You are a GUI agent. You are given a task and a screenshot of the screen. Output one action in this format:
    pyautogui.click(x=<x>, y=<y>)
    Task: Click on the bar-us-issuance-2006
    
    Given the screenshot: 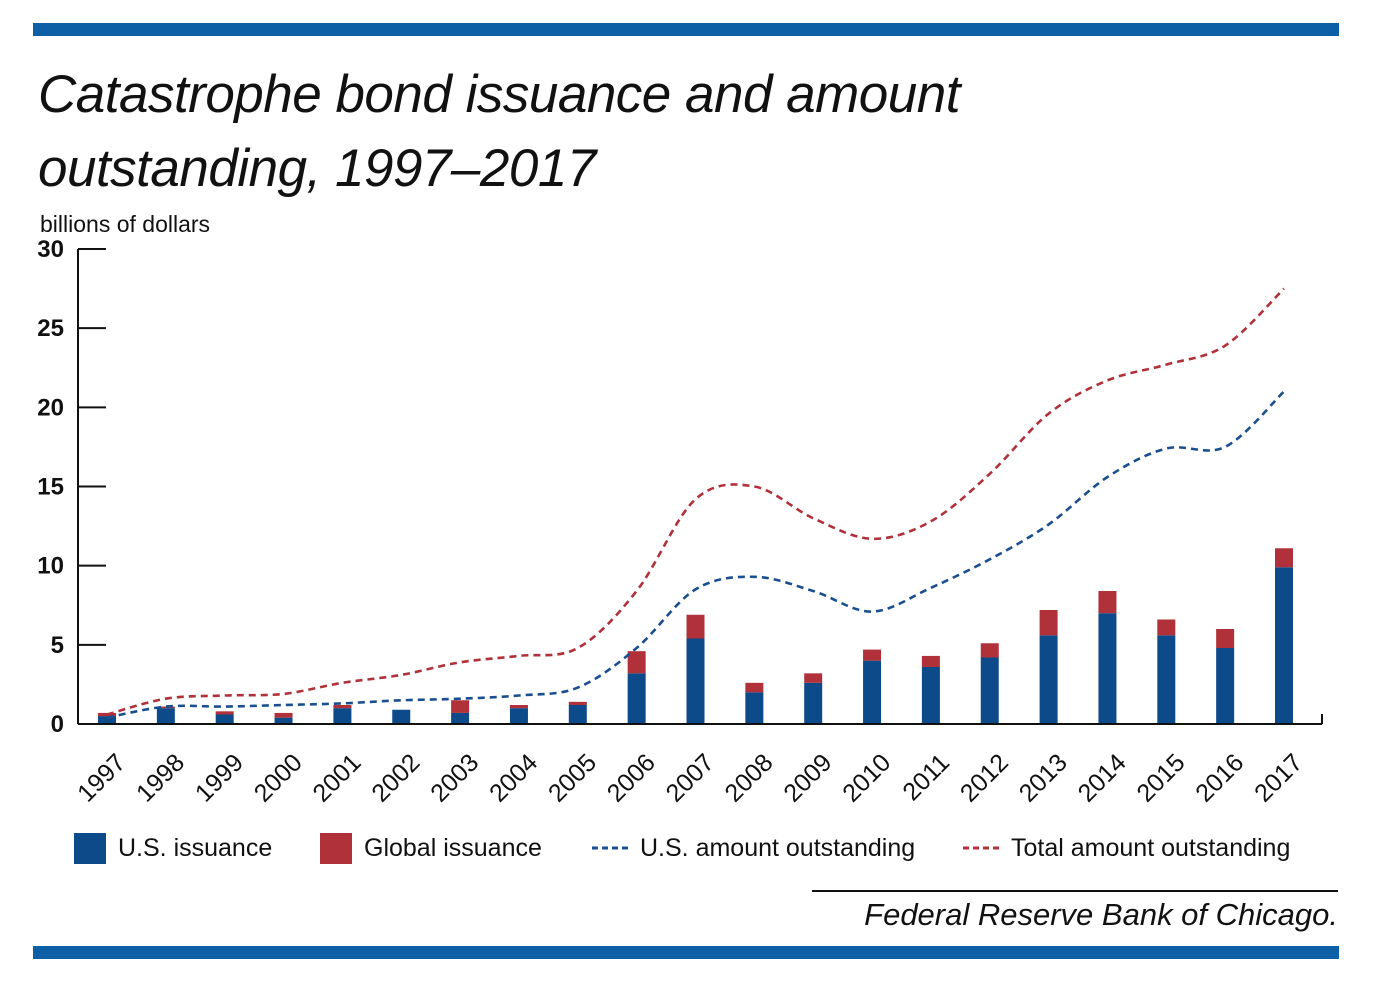 What is the action you would take?
    pyautogui.click(x=636, y=698)
    